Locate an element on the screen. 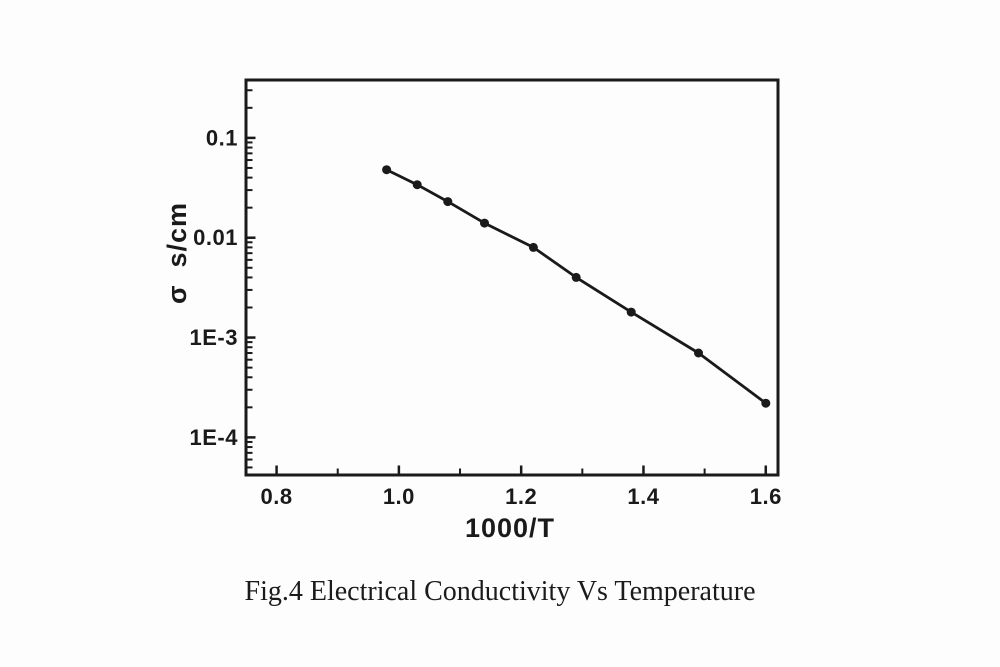 The image size is (1000, 667). x-tick-label: 1.6 is located at coordinates (766, 496).